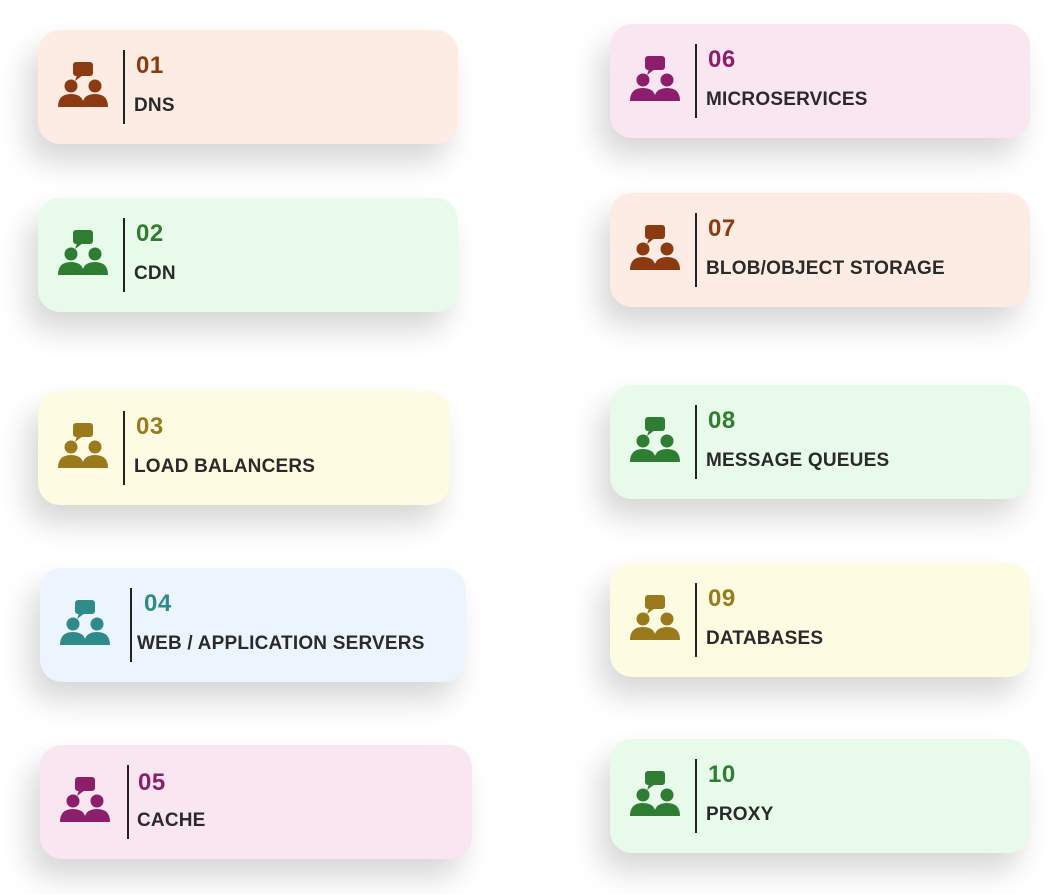 The height and width of the screenshot is (894, 1062). I want to click on card-label: DATABASES, so click(765, 638).